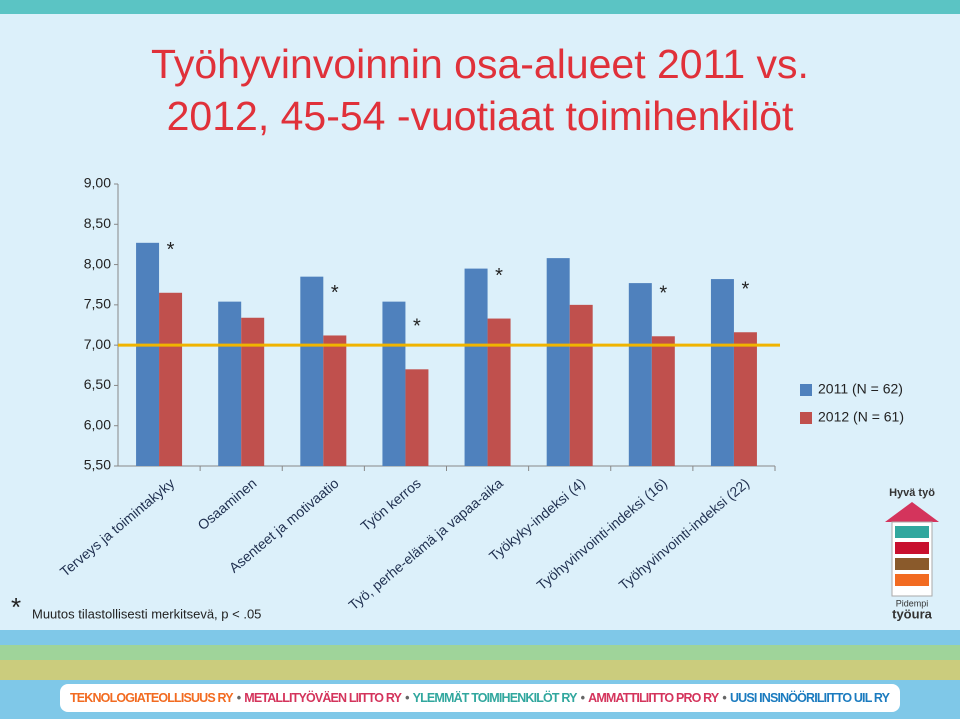  I want to click on logo-text: Pidempi, so click(912, 603).